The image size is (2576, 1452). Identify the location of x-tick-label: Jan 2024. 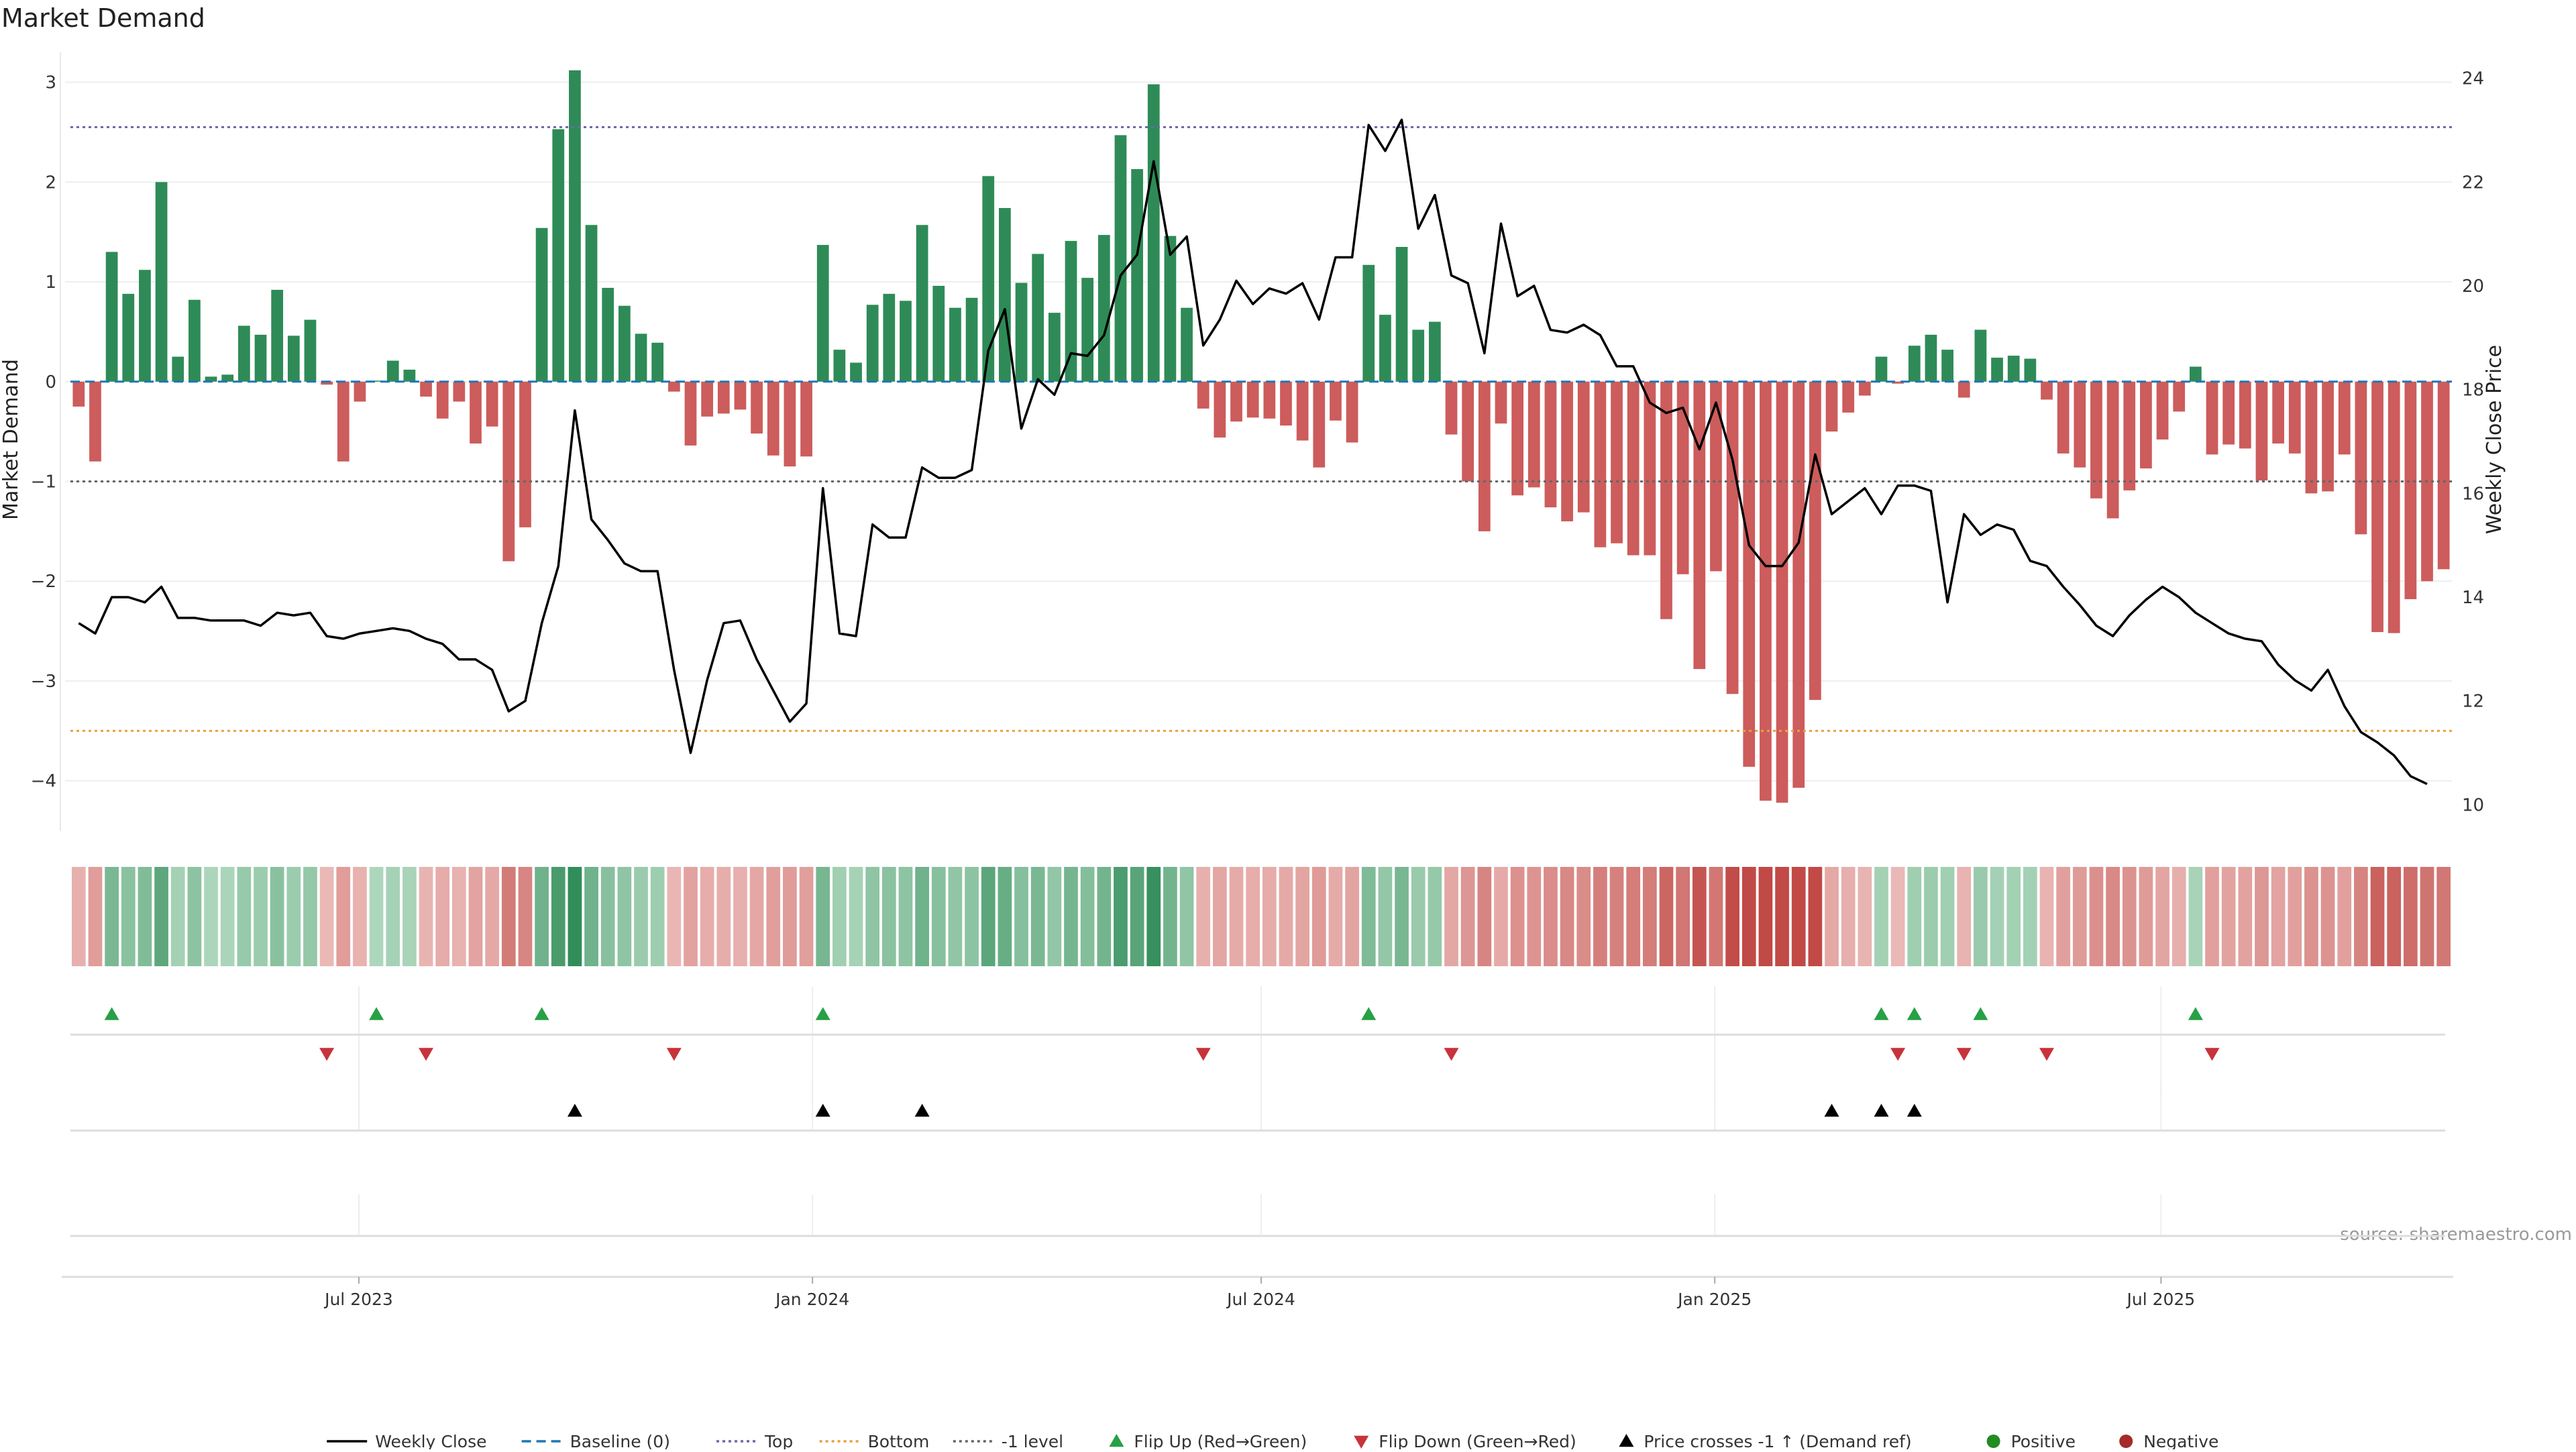
(811, 1300).